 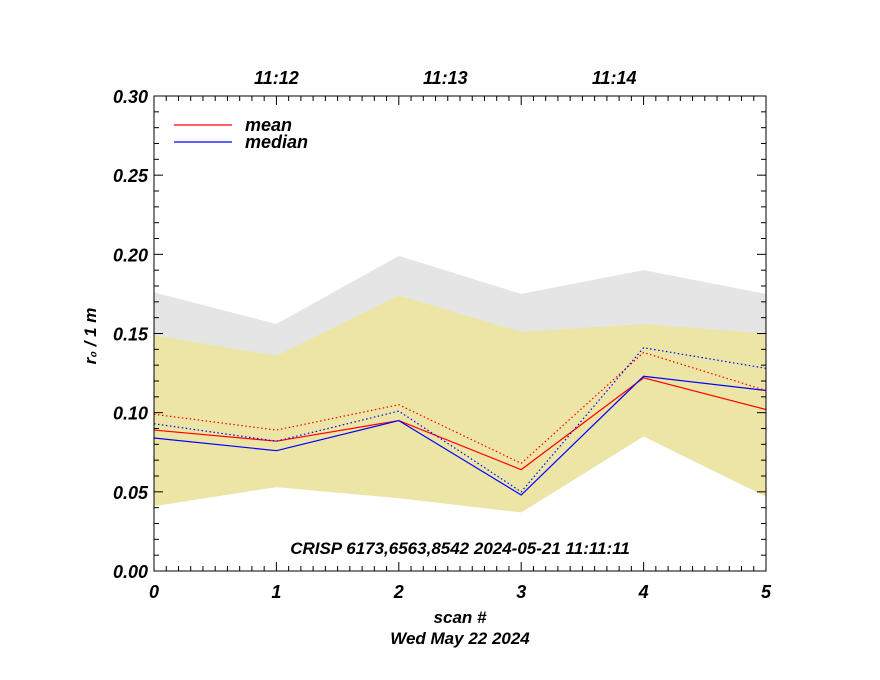 I want to click on top-axis-time-label: 11:13, so click(x=445, y=78).